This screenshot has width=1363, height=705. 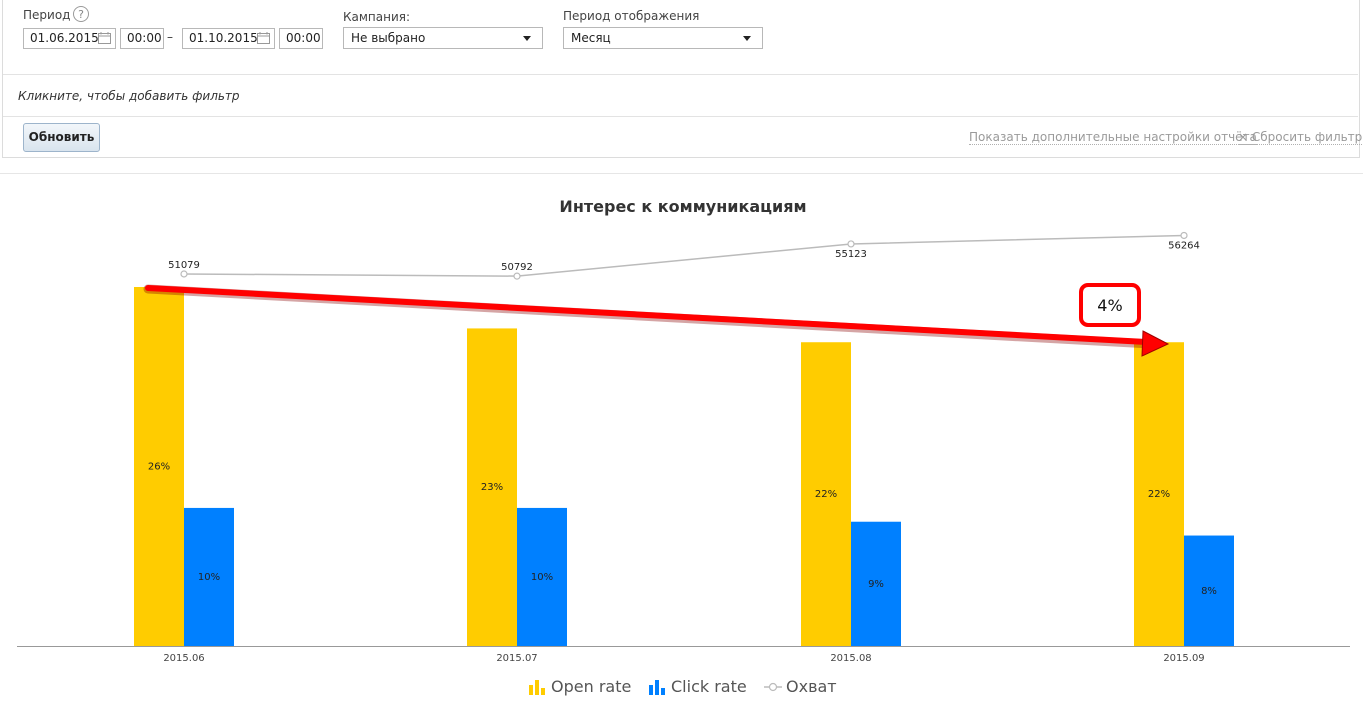 What do you see at coordinates (663, 38) in the screenshot?
I see `display-period-select: Месяц` at bounding box center [663, 38].